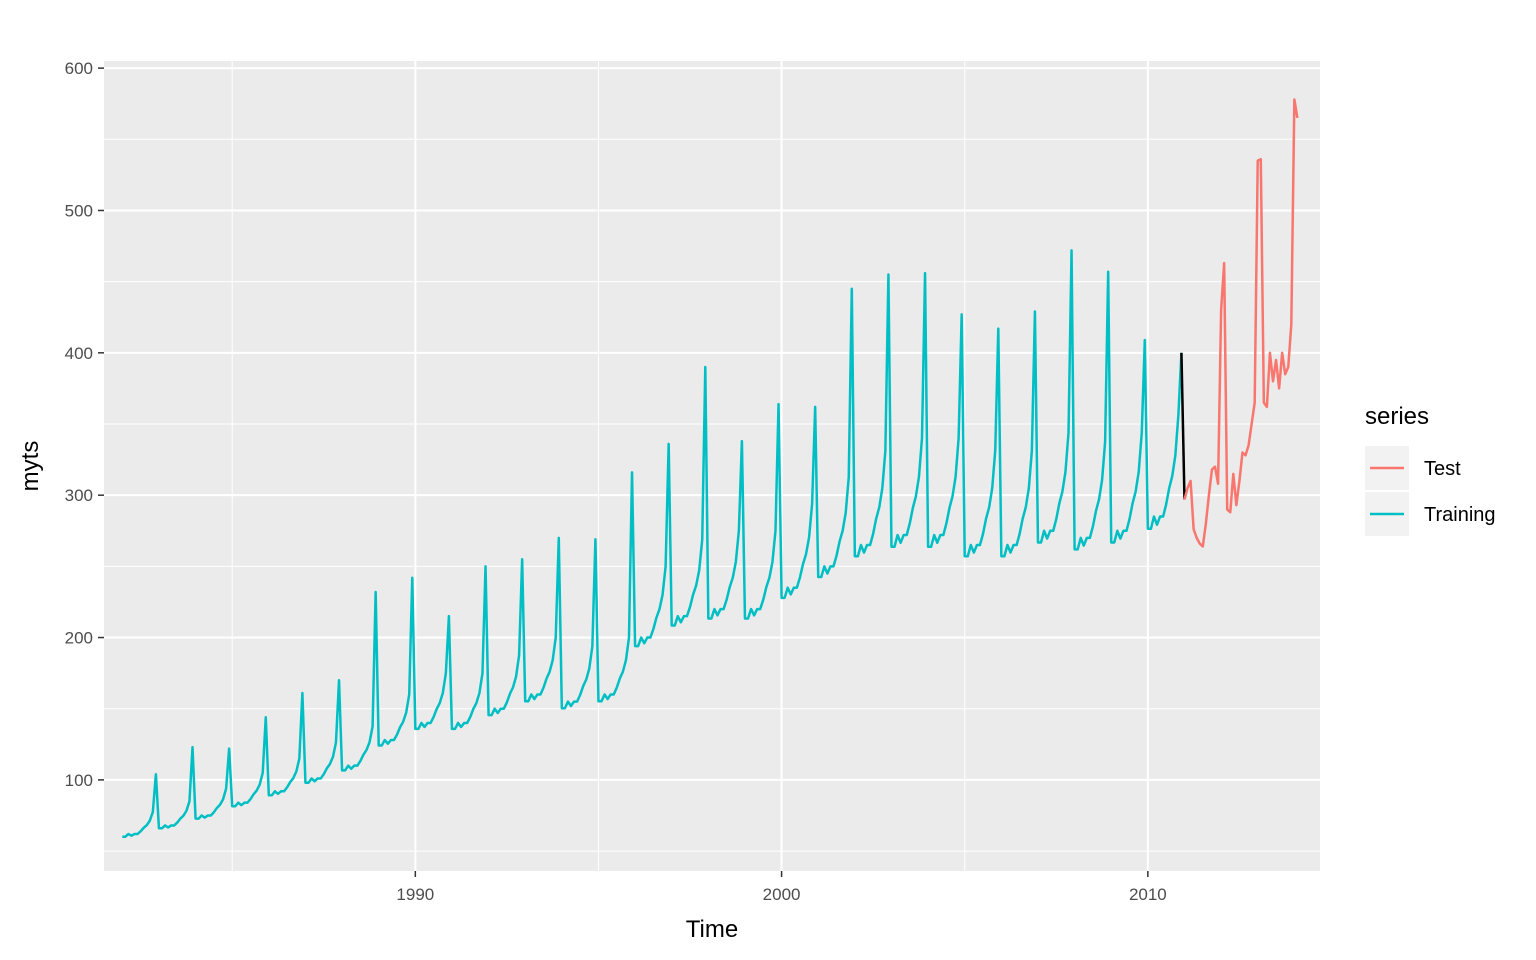 This screenshot has height=960, width=1536. What do you see at coordinates (415, 894) in the screenshot?
I see `x-tick-label-1990: 1990` at bounding box center [415, 894].